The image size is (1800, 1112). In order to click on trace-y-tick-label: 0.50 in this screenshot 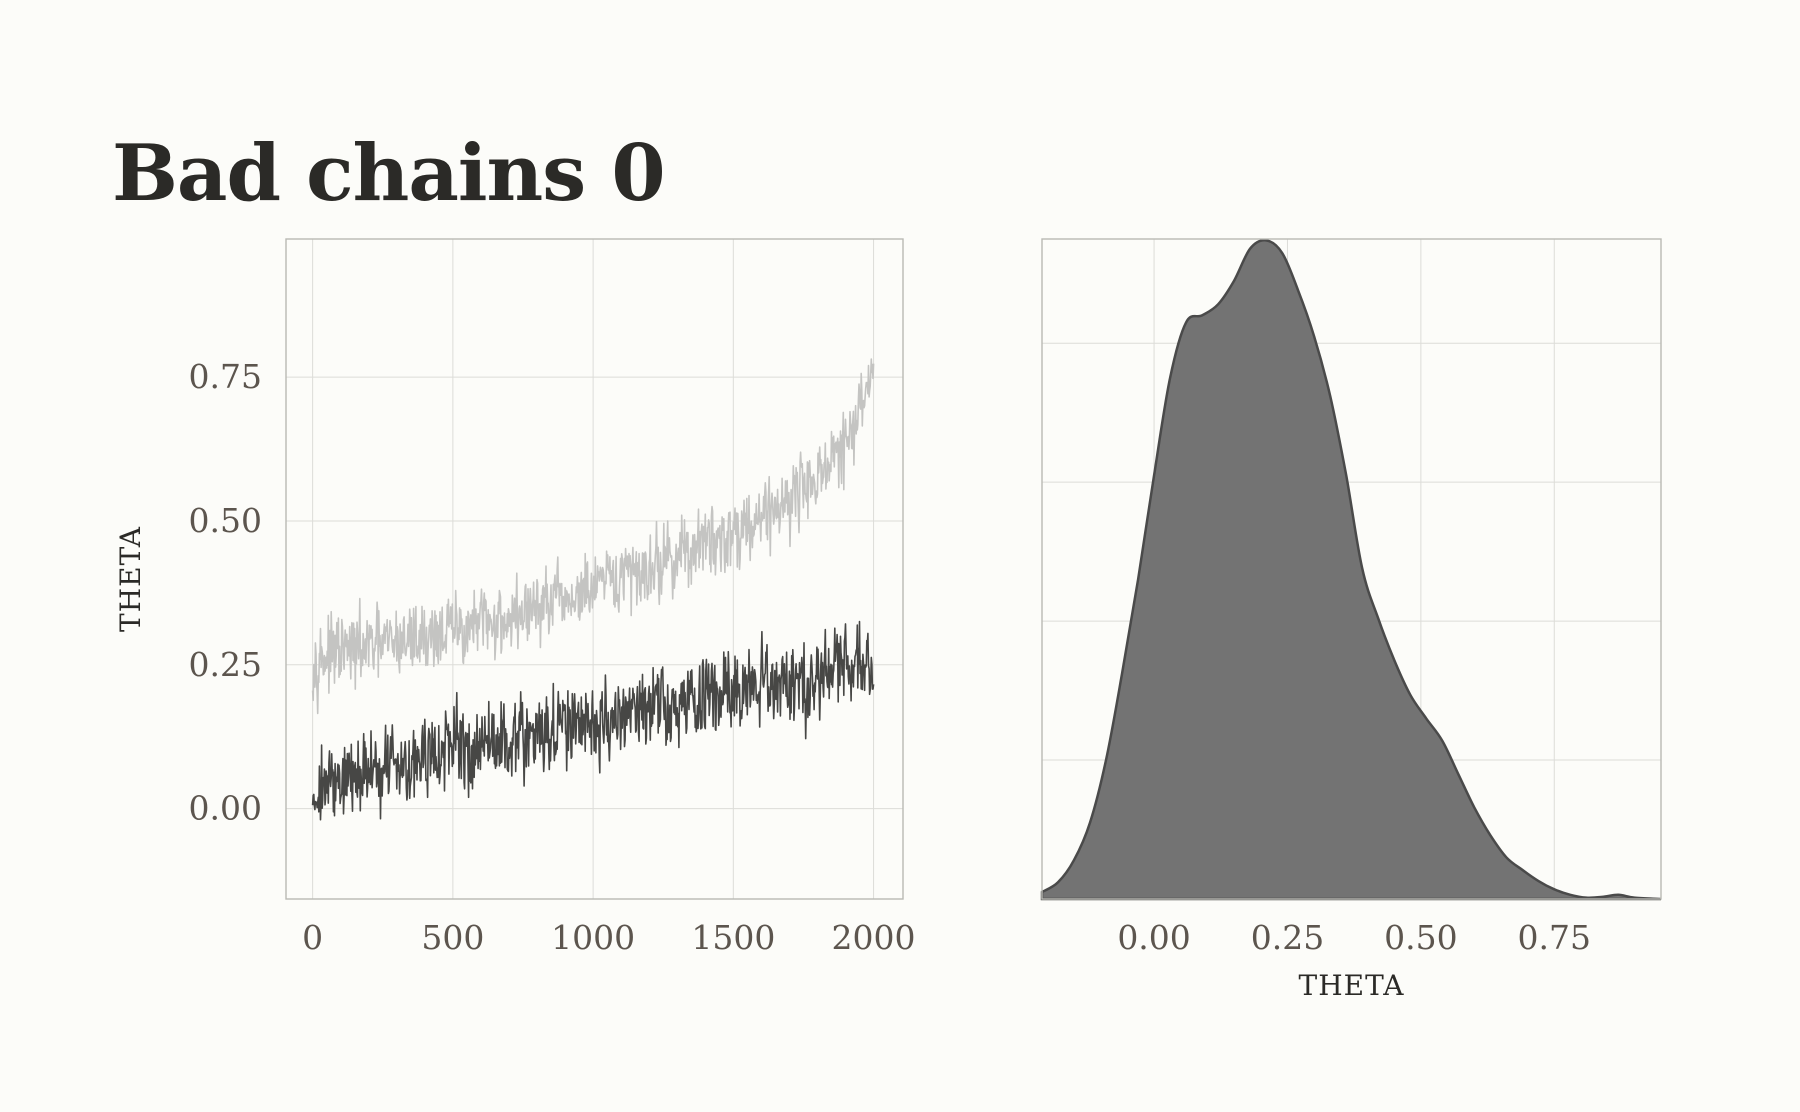, I will do `click(225, 520)`.